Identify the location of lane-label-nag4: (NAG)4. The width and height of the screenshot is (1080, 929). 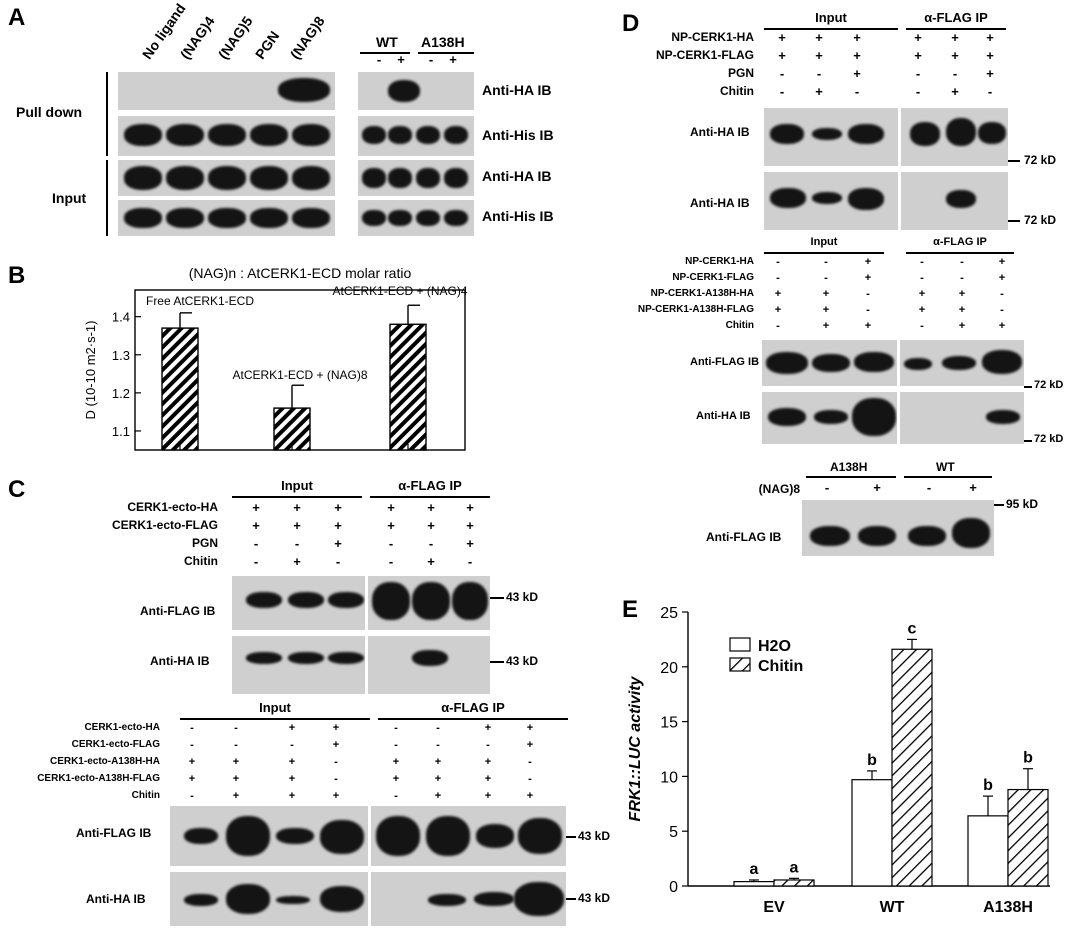
(197, 38).